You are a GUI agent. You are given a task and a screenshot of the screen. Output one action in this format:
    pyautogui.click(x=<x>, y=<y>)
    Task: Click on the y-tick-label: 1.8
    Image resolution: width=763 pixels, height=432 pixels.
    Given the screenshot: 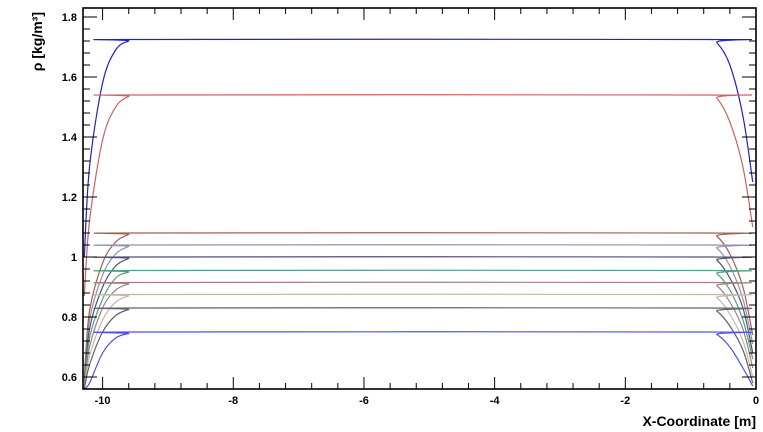 What is the action you would take?
    pyautogui.click(x=69, y=18)
    